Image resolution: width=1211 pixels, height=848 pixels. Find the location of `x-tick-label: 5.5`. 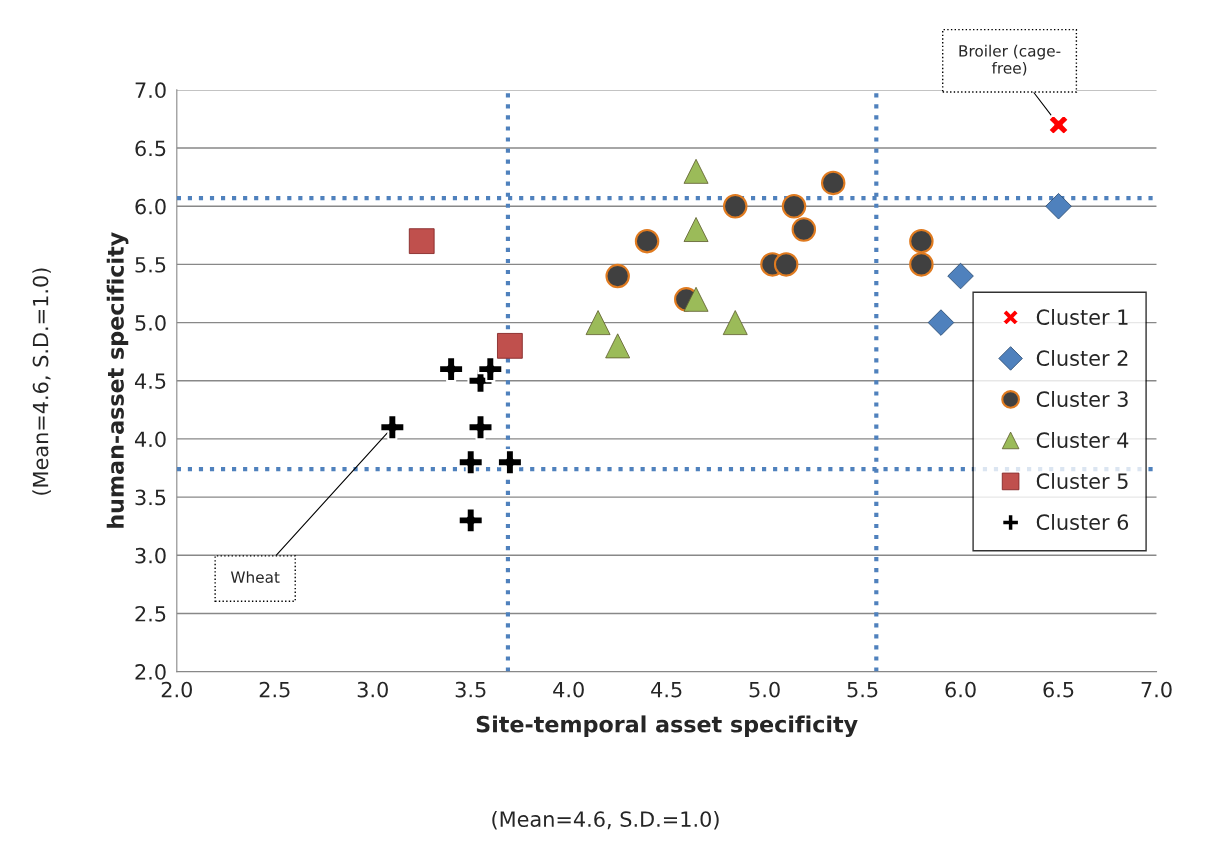

x-tick-label: 5.5 is located at coordinates (862, 689).